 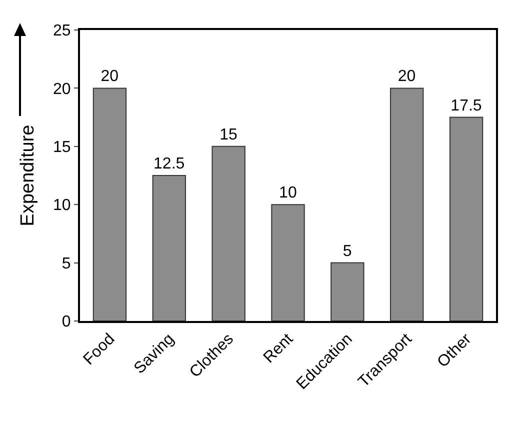 What do you see at coordinates (62, 31) in the screenshot?
I see `y-tick-label: 25` at bounding box center [62, 31].